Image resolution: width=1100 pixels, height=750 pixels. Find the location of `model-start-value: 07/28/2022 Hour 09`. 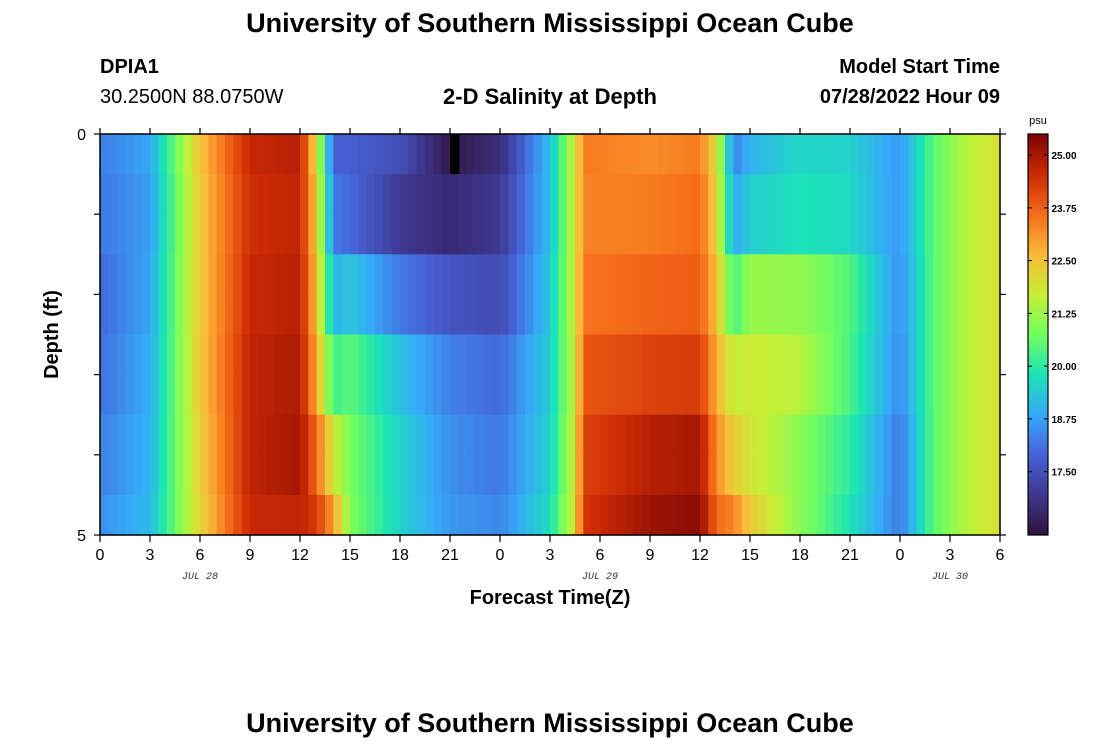

model-start-value: 07/28/2022 Hour 09 is located at coordinates (909, 97).